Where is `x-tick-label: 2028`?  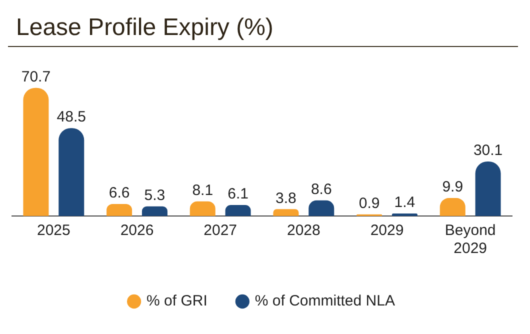
x-tick-label: 2028 is located at coordinates (303, 231).